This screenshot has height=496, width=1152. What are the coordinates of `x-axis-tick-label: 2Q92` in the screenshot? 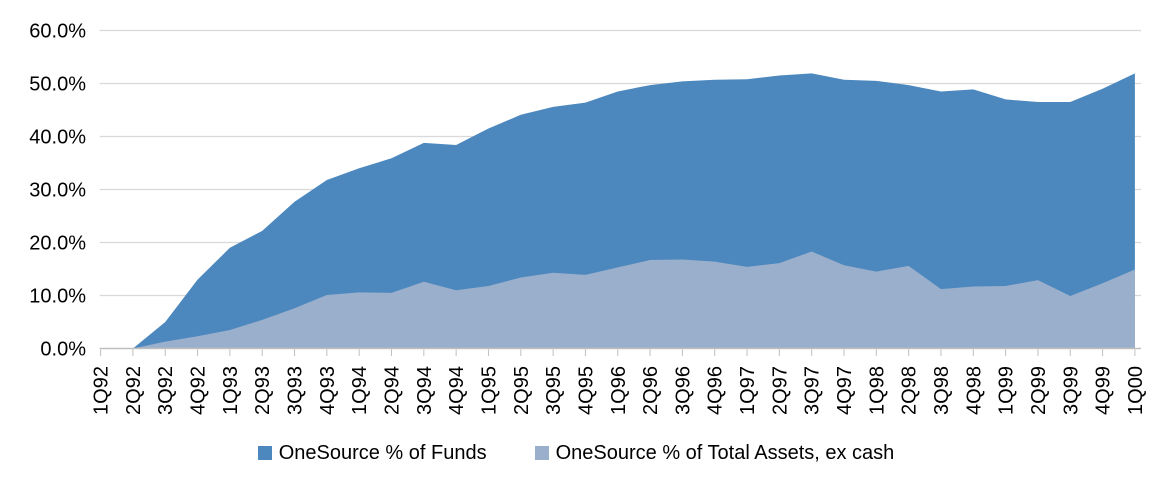 It's located at (134, 390).